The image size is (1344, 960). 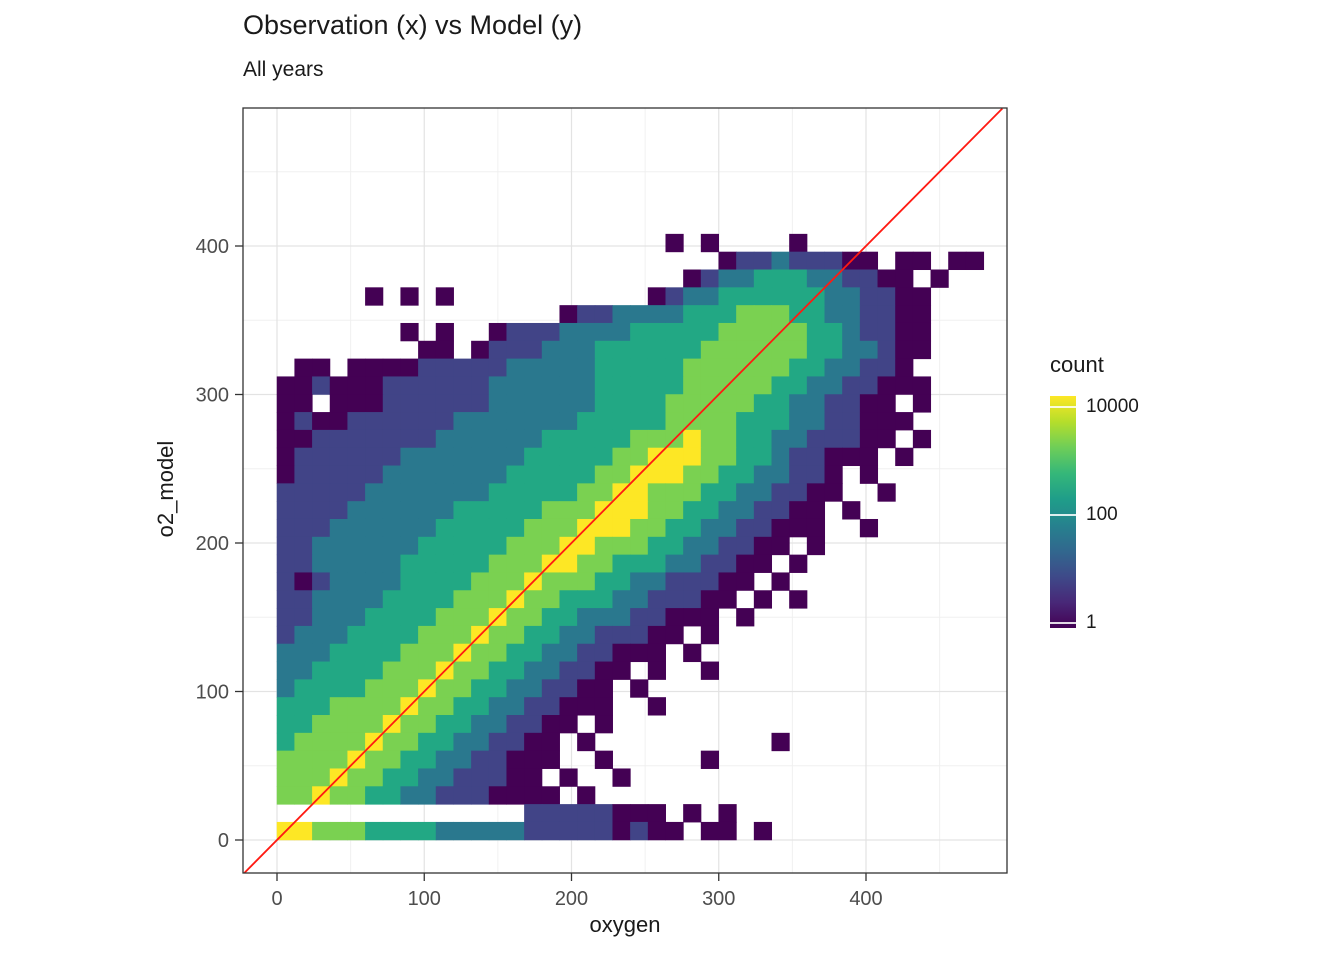 What do you see at coordinates (1150, 512) in the screenshot?
I see `legend-bar-wrap: 10000 100 1` at bounding box center [1150, 512].